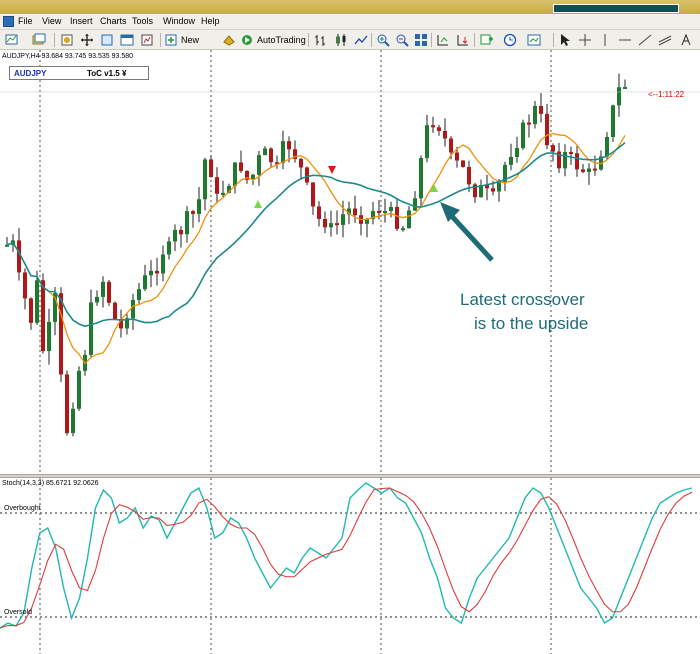  Describe the element at coordinates (67, 40) in the screenshot. I see `market-watch-icon` at that location.